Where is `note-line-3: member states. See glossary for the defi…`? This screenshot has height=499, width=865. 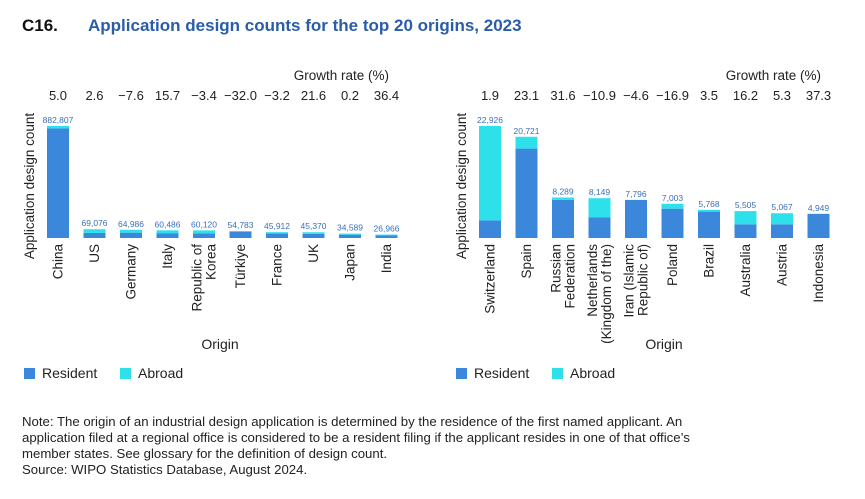 note-line-3: member states. See glossary for the defi… is located at coordinates (205, 453).